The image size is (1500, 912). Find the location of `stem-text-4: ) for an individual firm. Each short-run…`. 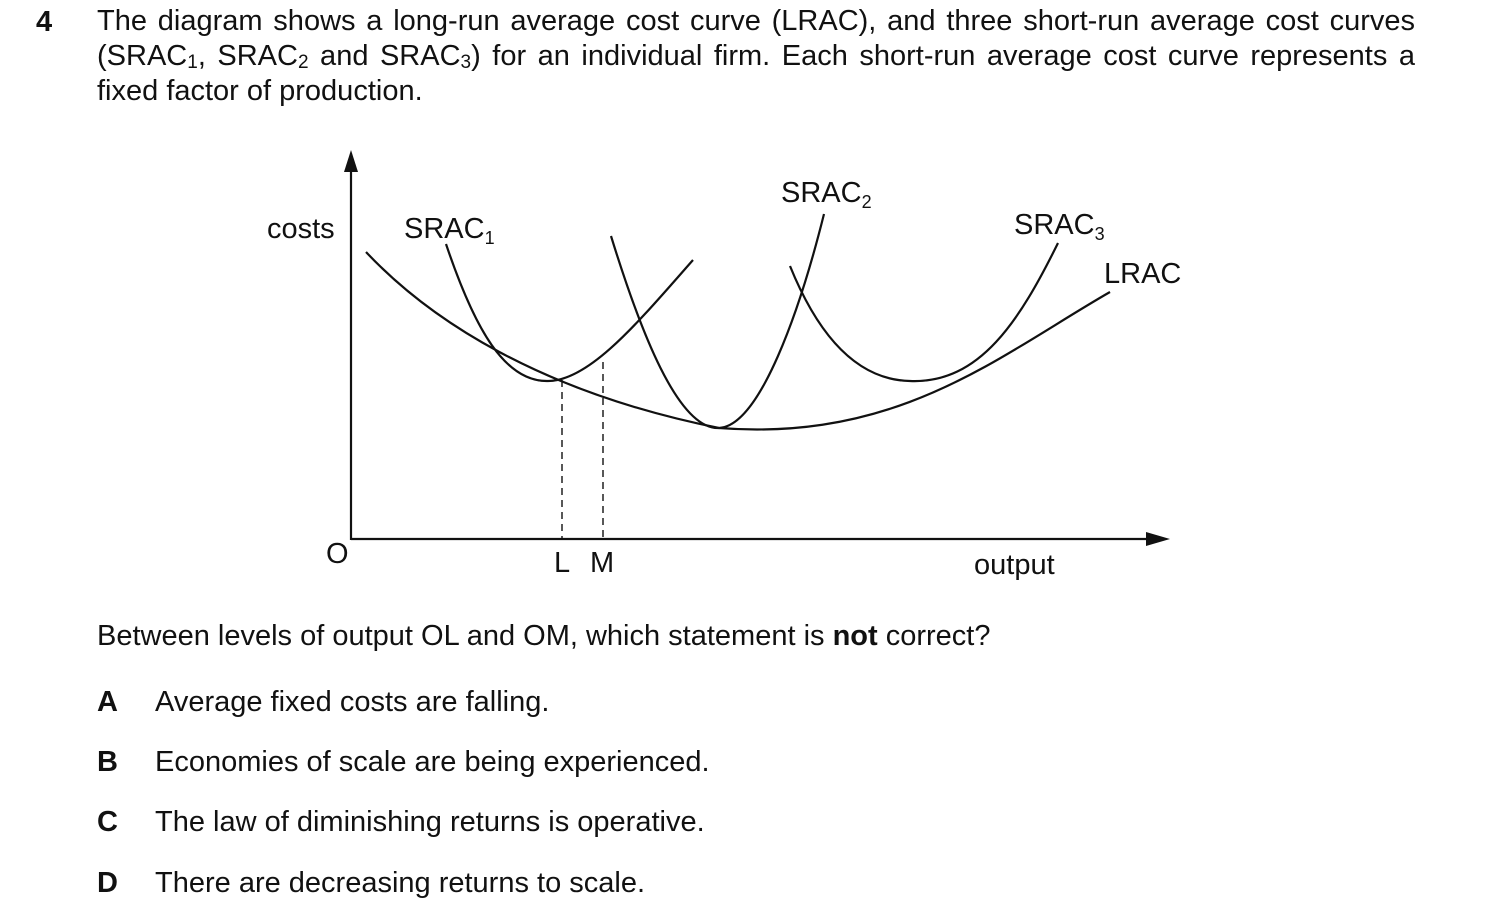

stem-text-4: ) for an individual firm. Each short-run… is located at coordinates (756, 73).